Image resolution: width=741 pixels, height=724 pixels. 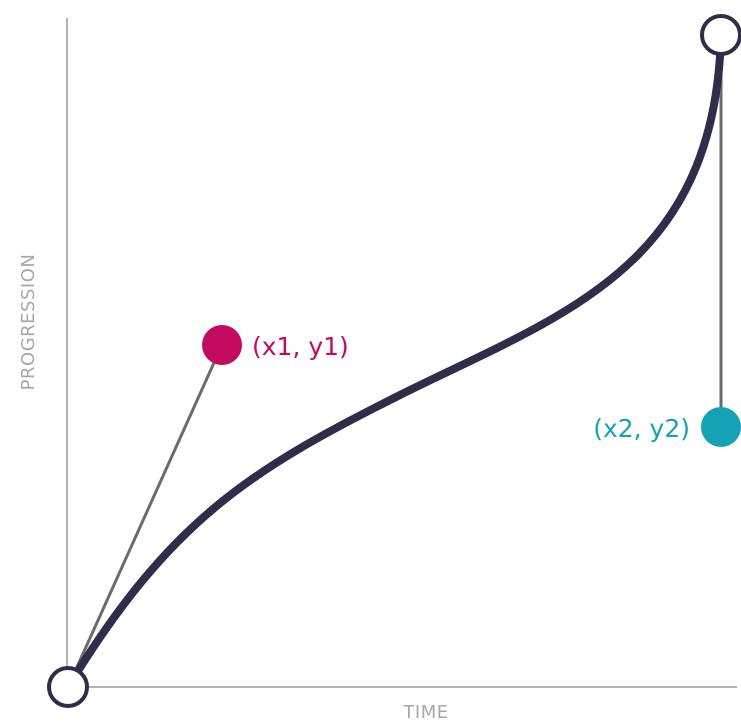 What do you see at coordinates (145, 516) in the screenshot?
I see `handle-line-start` at bounding box center [145, 516].